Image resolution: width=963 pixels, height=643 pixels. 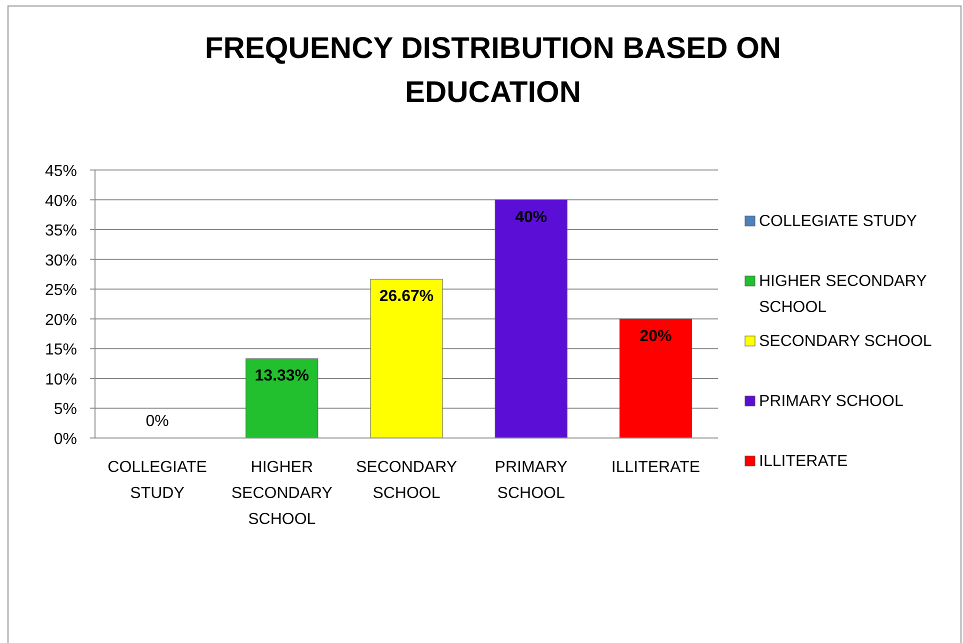 I want to click on y-tick-label: 20%, so click(x=60, y=320).